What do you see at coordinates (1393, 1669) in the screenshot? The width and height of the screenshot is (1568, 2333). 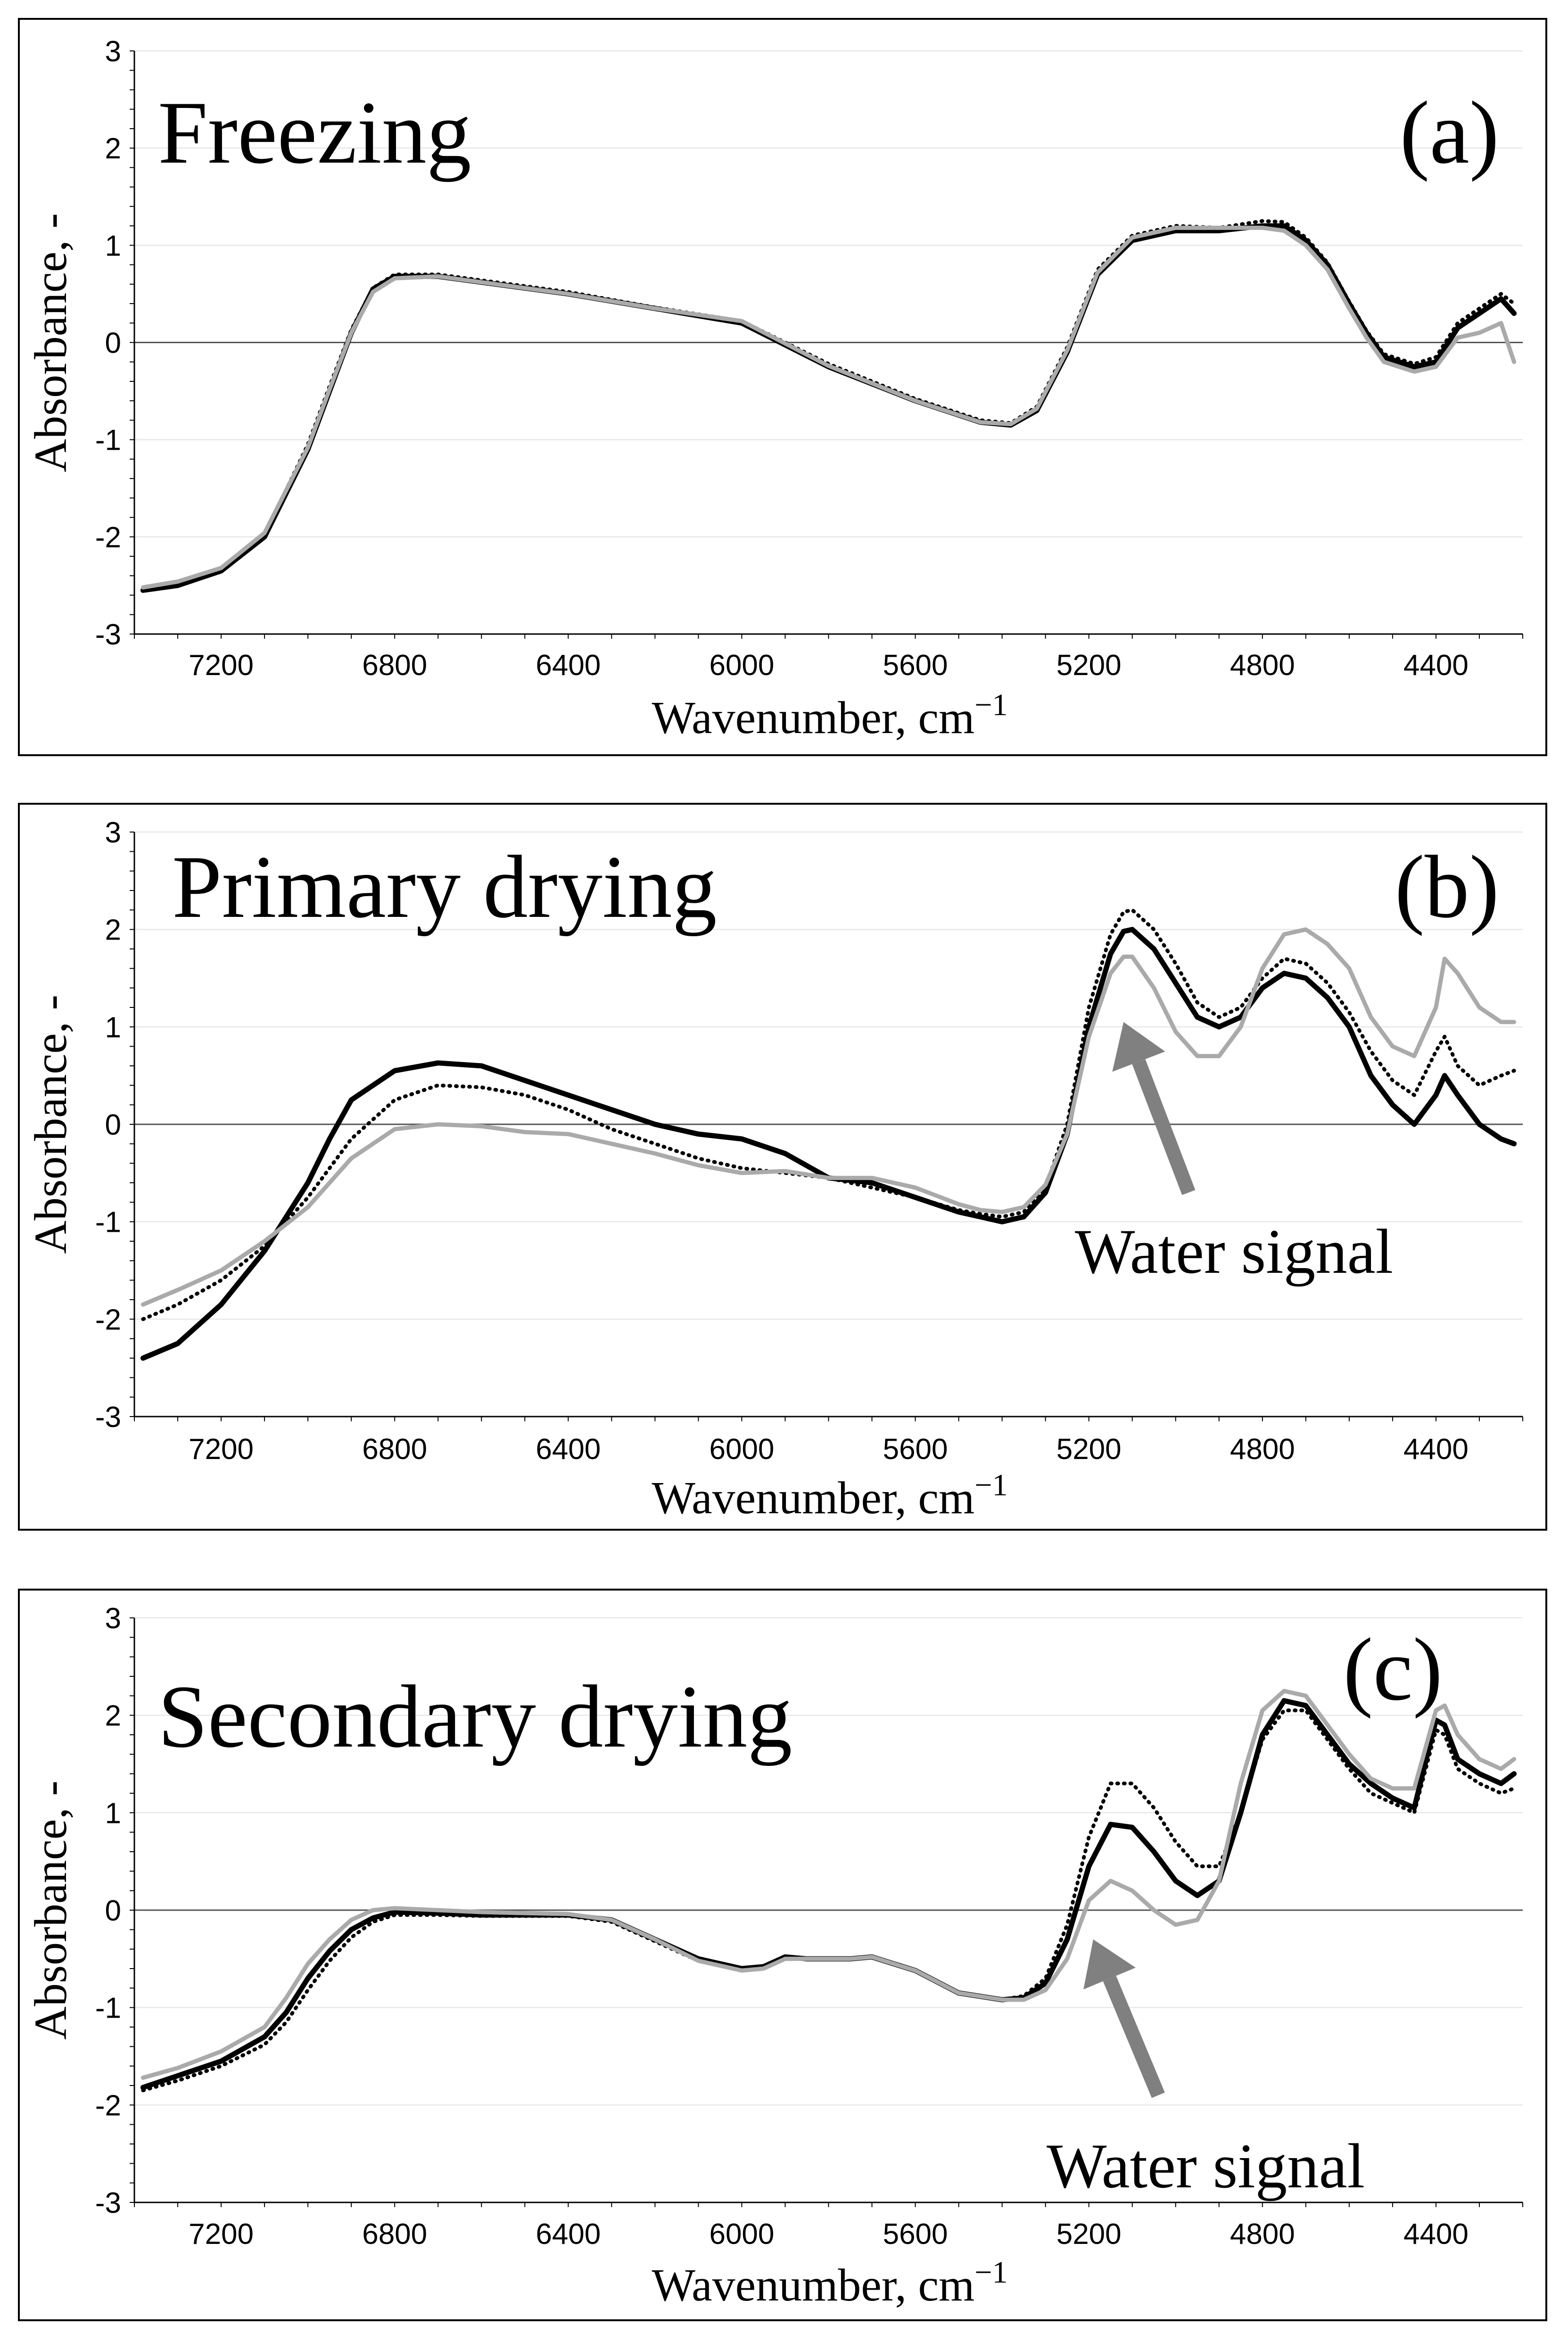 I see `panel-letter: (c)` at bounding box center [1393, 1669].